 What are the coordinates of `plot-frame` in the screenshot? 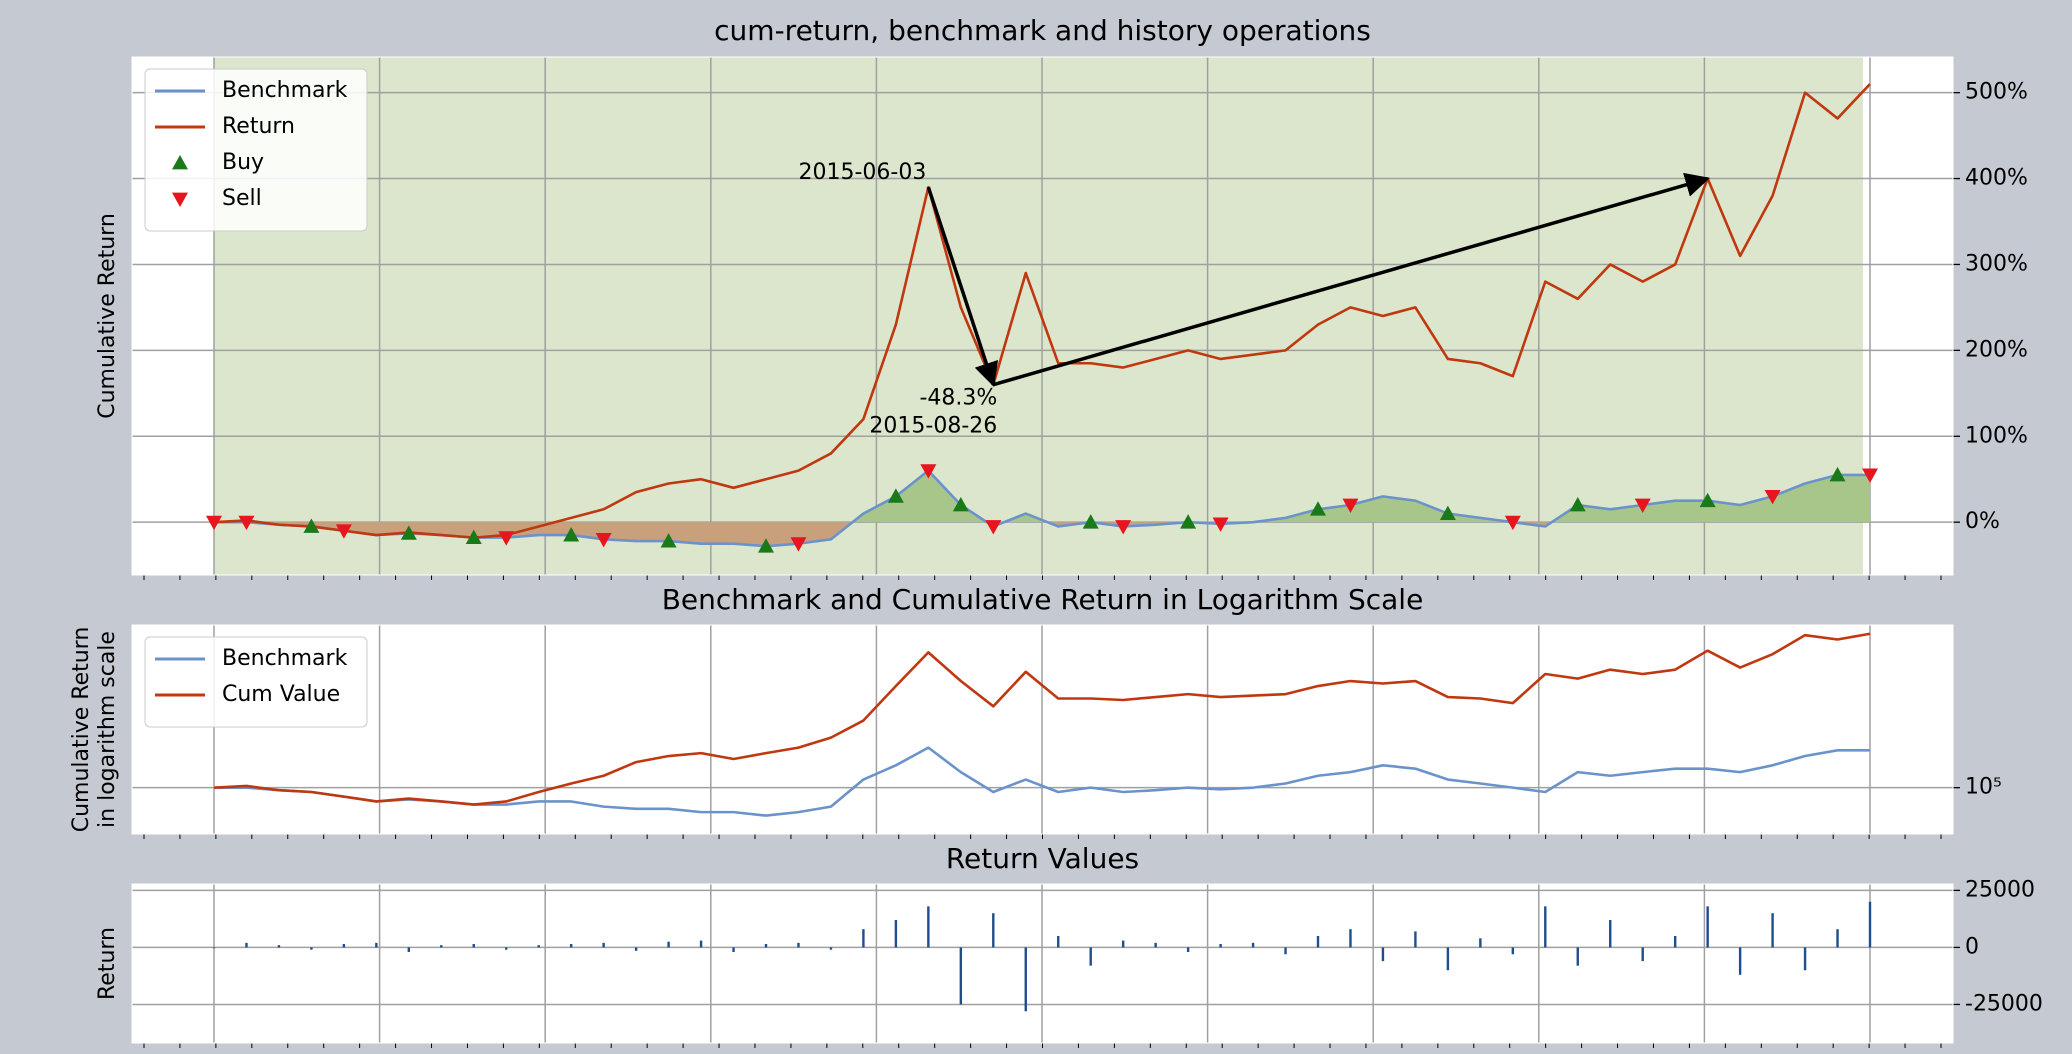 It's located at (1042, 963).